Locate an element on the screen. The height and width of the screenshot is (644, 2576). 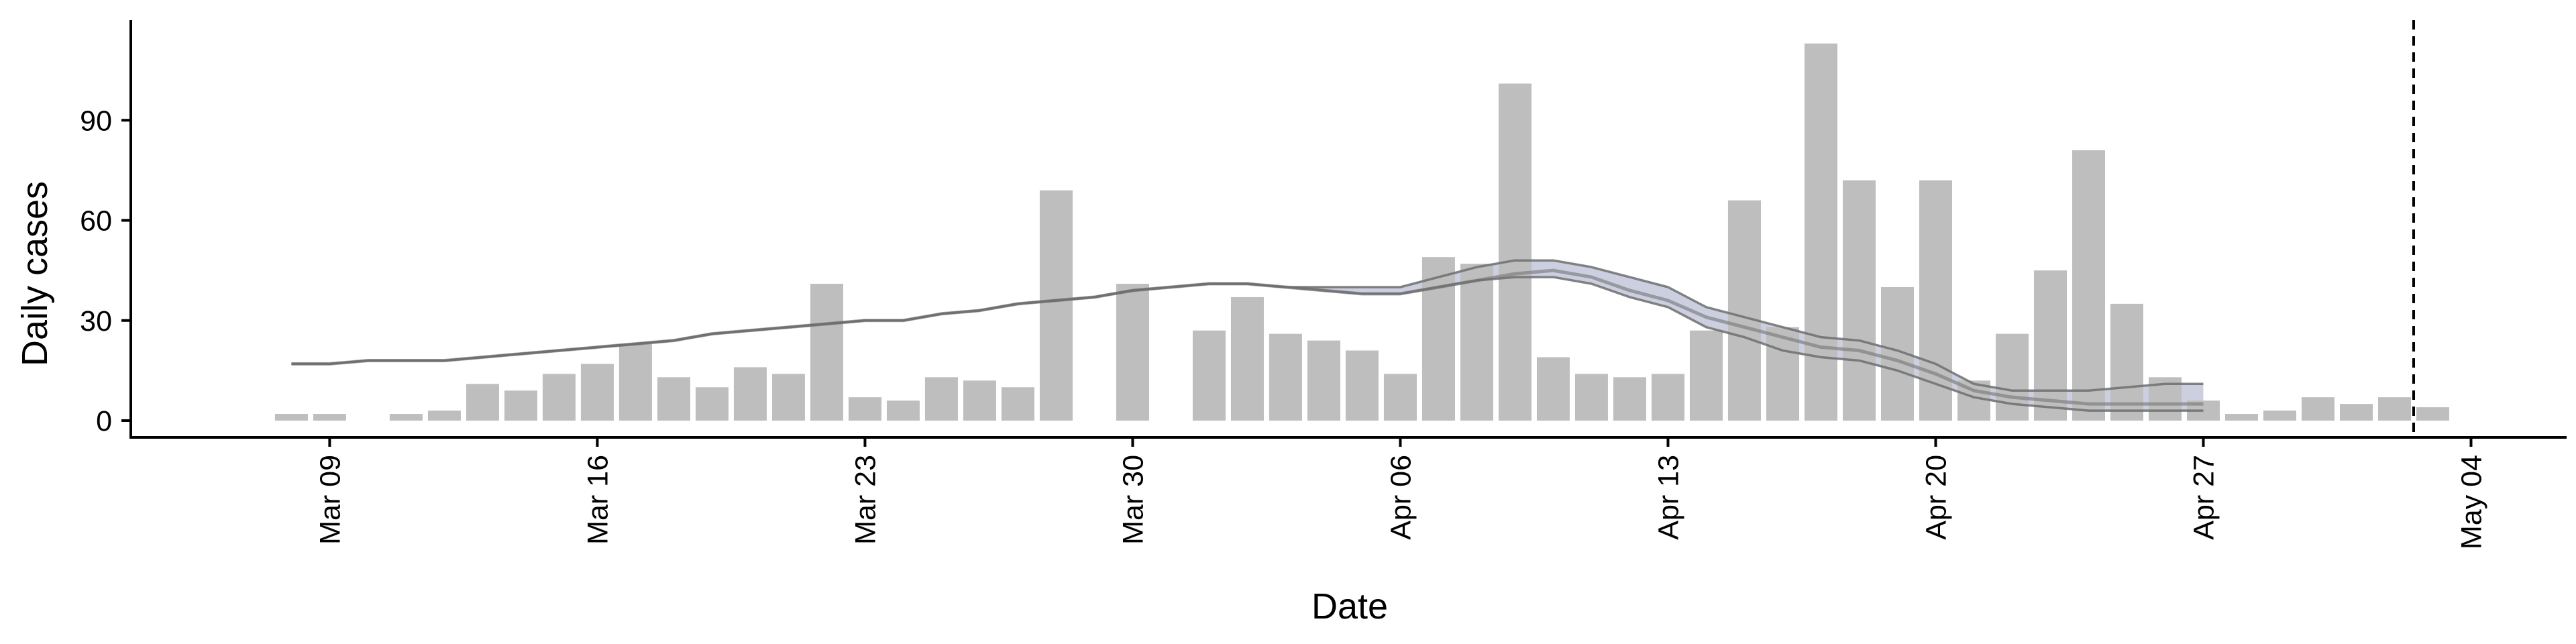
x-tick-label-29: Apr 06 is located at coordinates (1401, 497).